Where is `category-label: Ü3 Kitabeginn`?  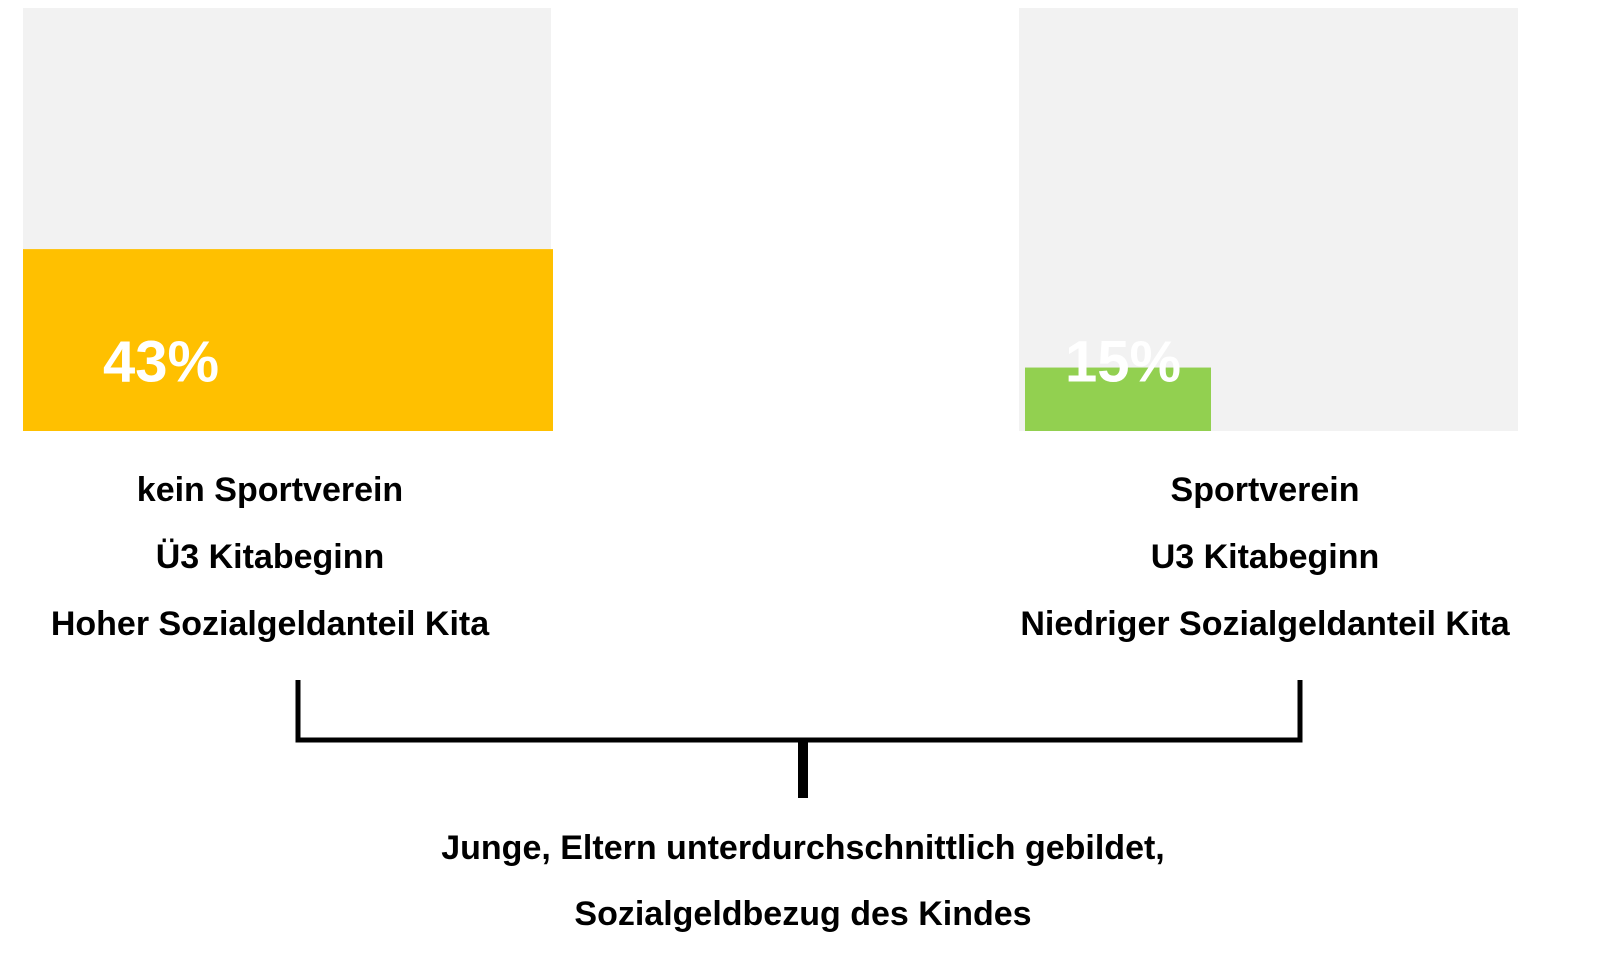
category-label: Ü3 Kitabeginn is located at coordinates (270, 557).